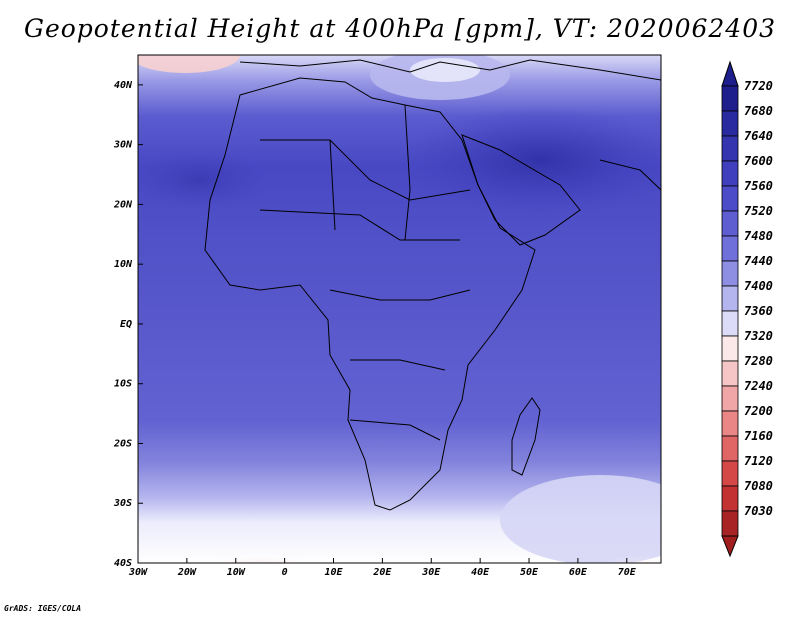 Image resolution: width=800 pixels, height=618 pixels. Describe the element at coordinates (43, 608) in the screenshot. I see `credit-text: GrADS: IGES/COLA` at that location.